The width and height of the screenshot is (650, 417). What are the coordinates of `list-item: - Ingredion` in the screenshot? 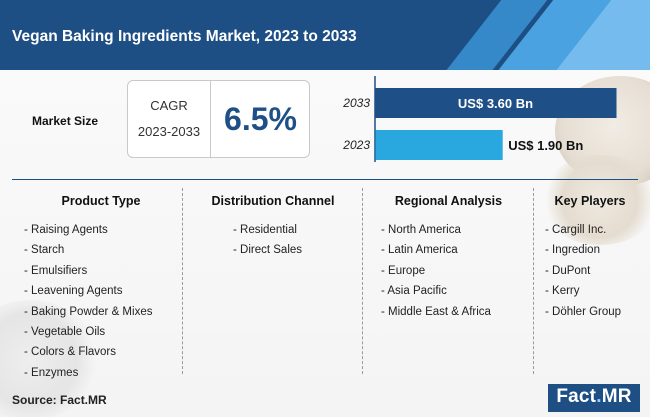 It's located at (572, 250).